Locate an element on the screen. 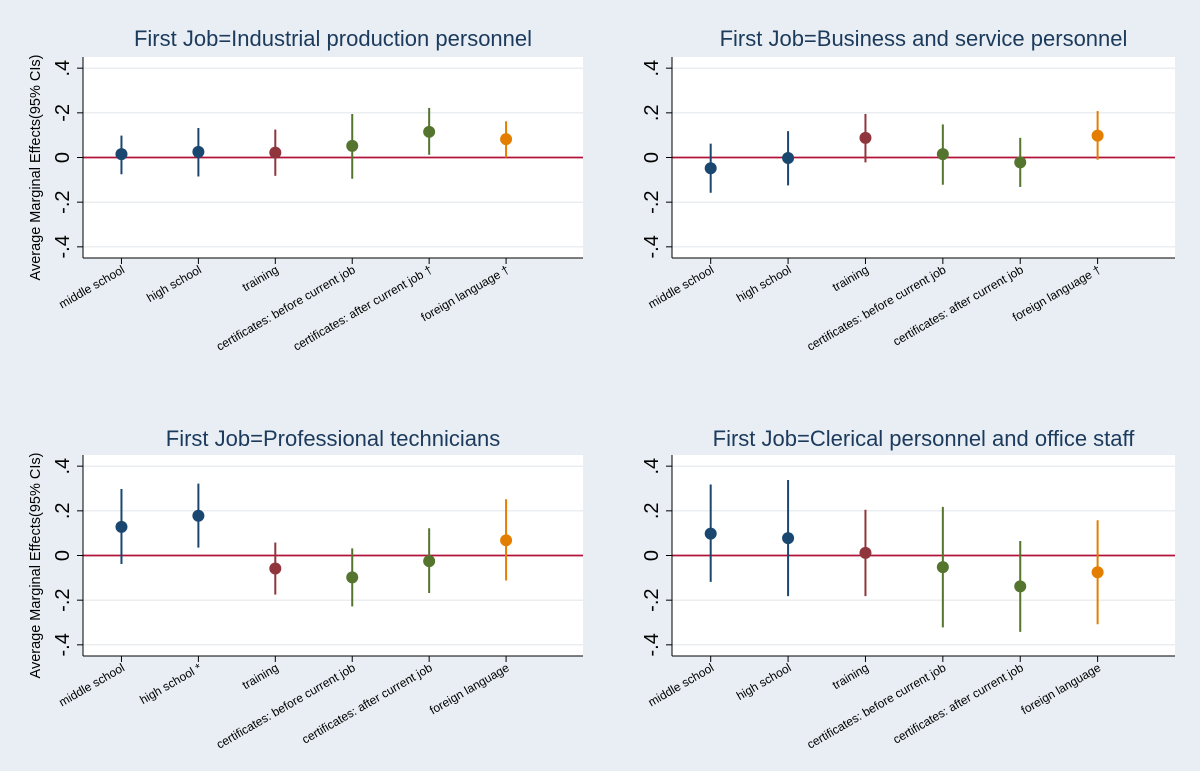 Image resolution: width=1200 pixels, height=771 pixels. x-tick-label: high school * is located at coordinates (170, 683).